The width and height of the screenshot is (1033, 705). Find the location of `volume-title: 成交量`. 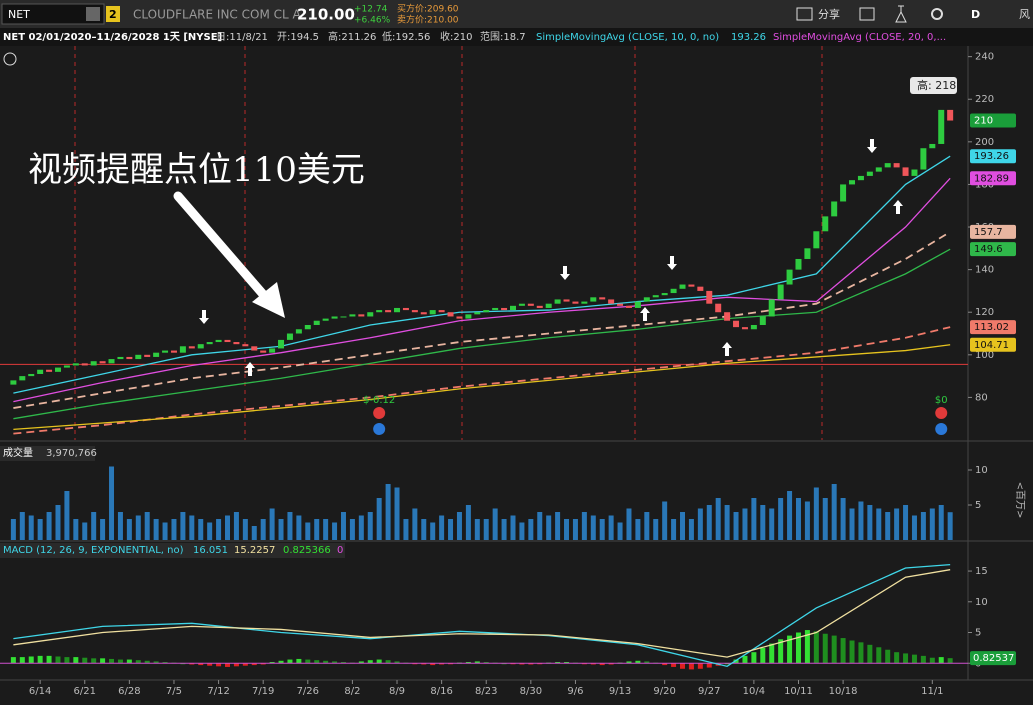

volume-title: 成交量 is located at coordinates (18, 452).